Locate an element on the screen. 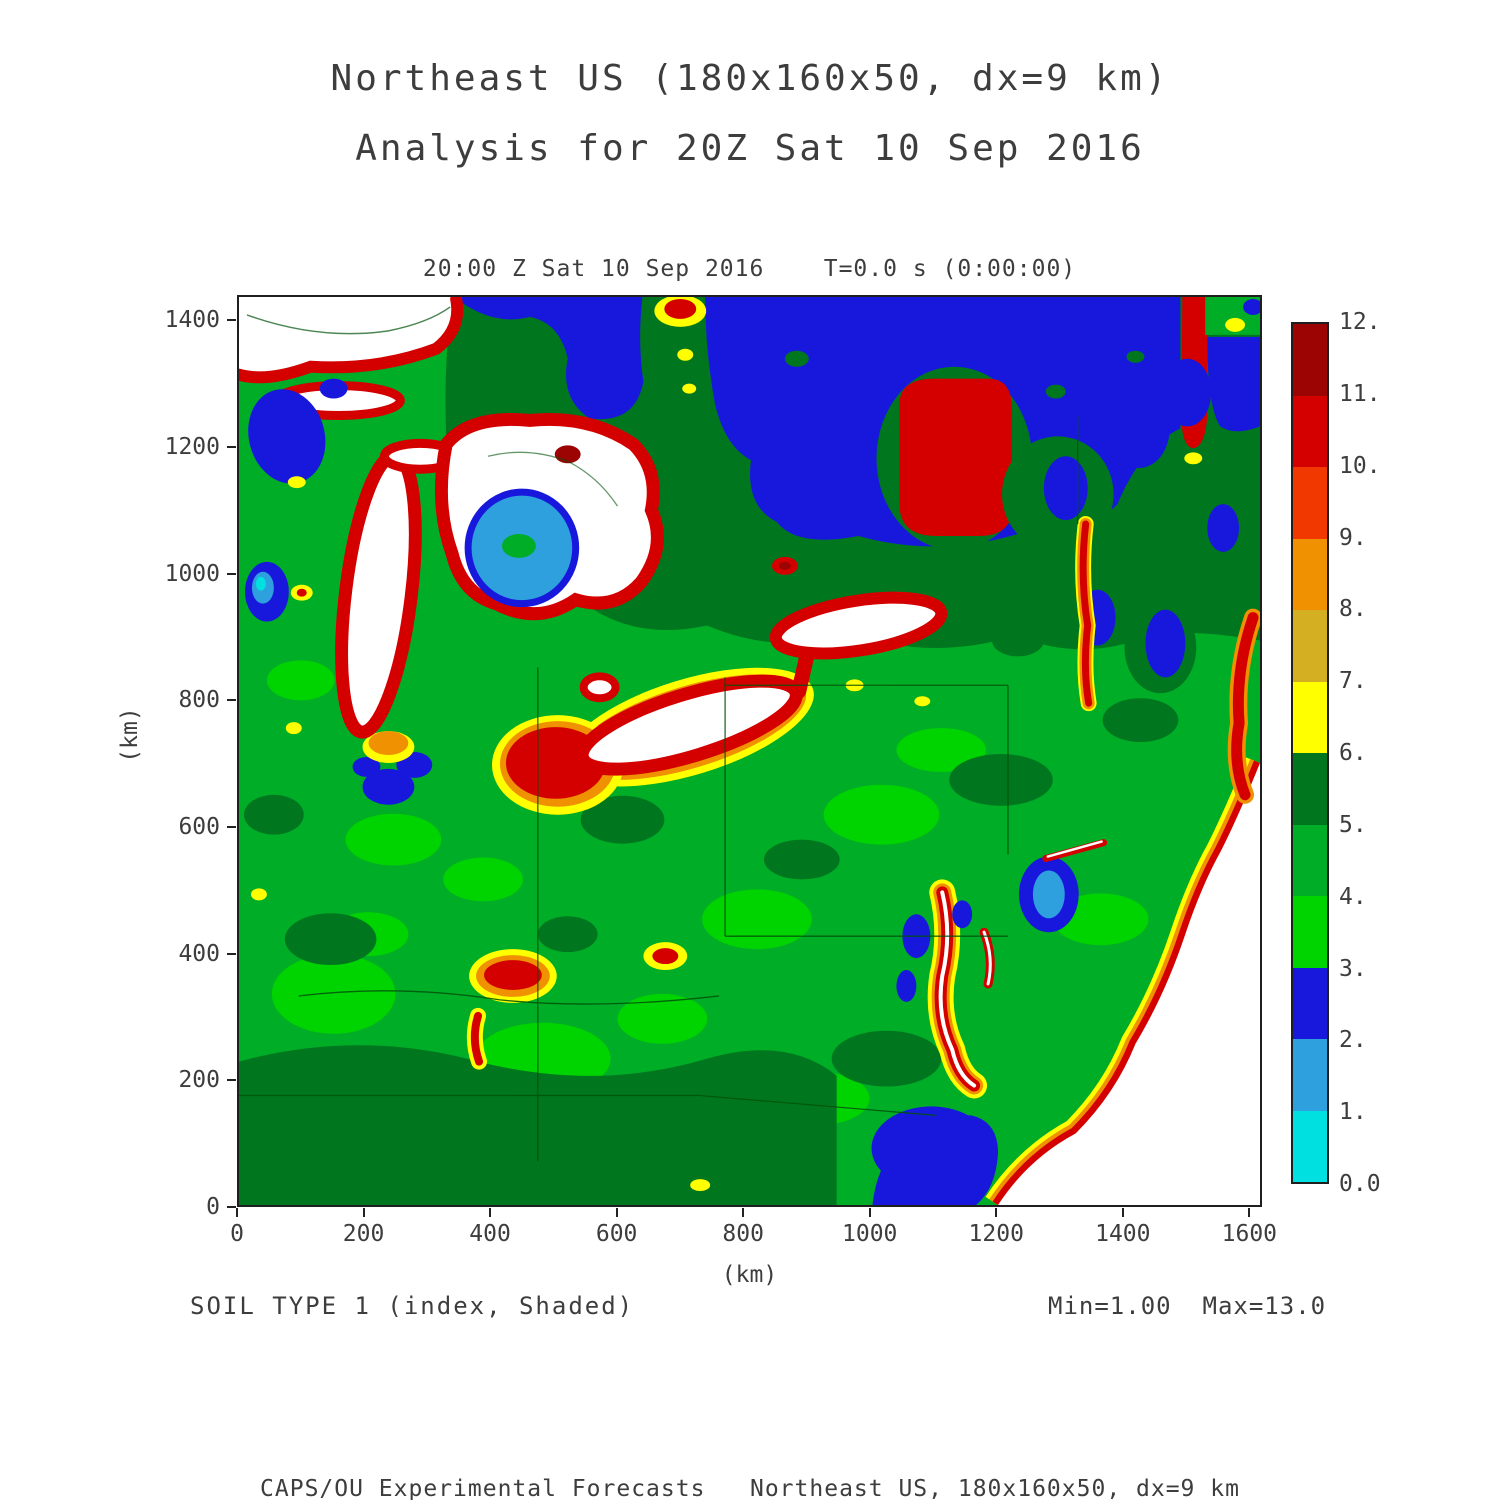 This screenshot has width=1500, height=1500. colorbar-tick-label: 6. is located at coordinates (1353, 753).